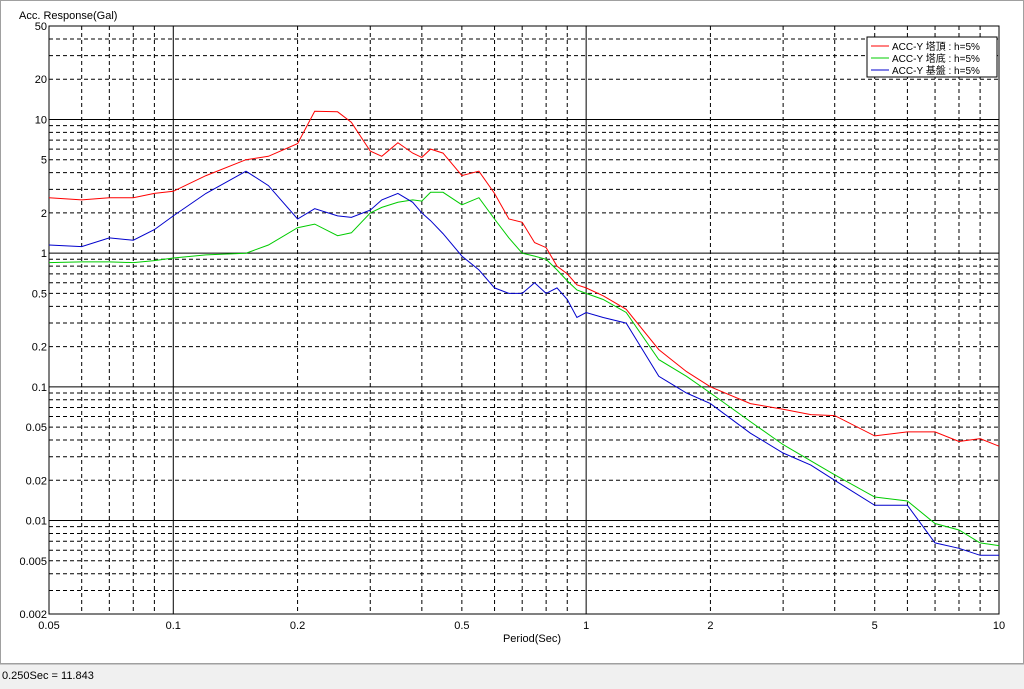 This screenshot has width=1024, height=689. I want to click on legend-entry-3: ACC-Y 基盤 : h=5%, so click(936, 70).